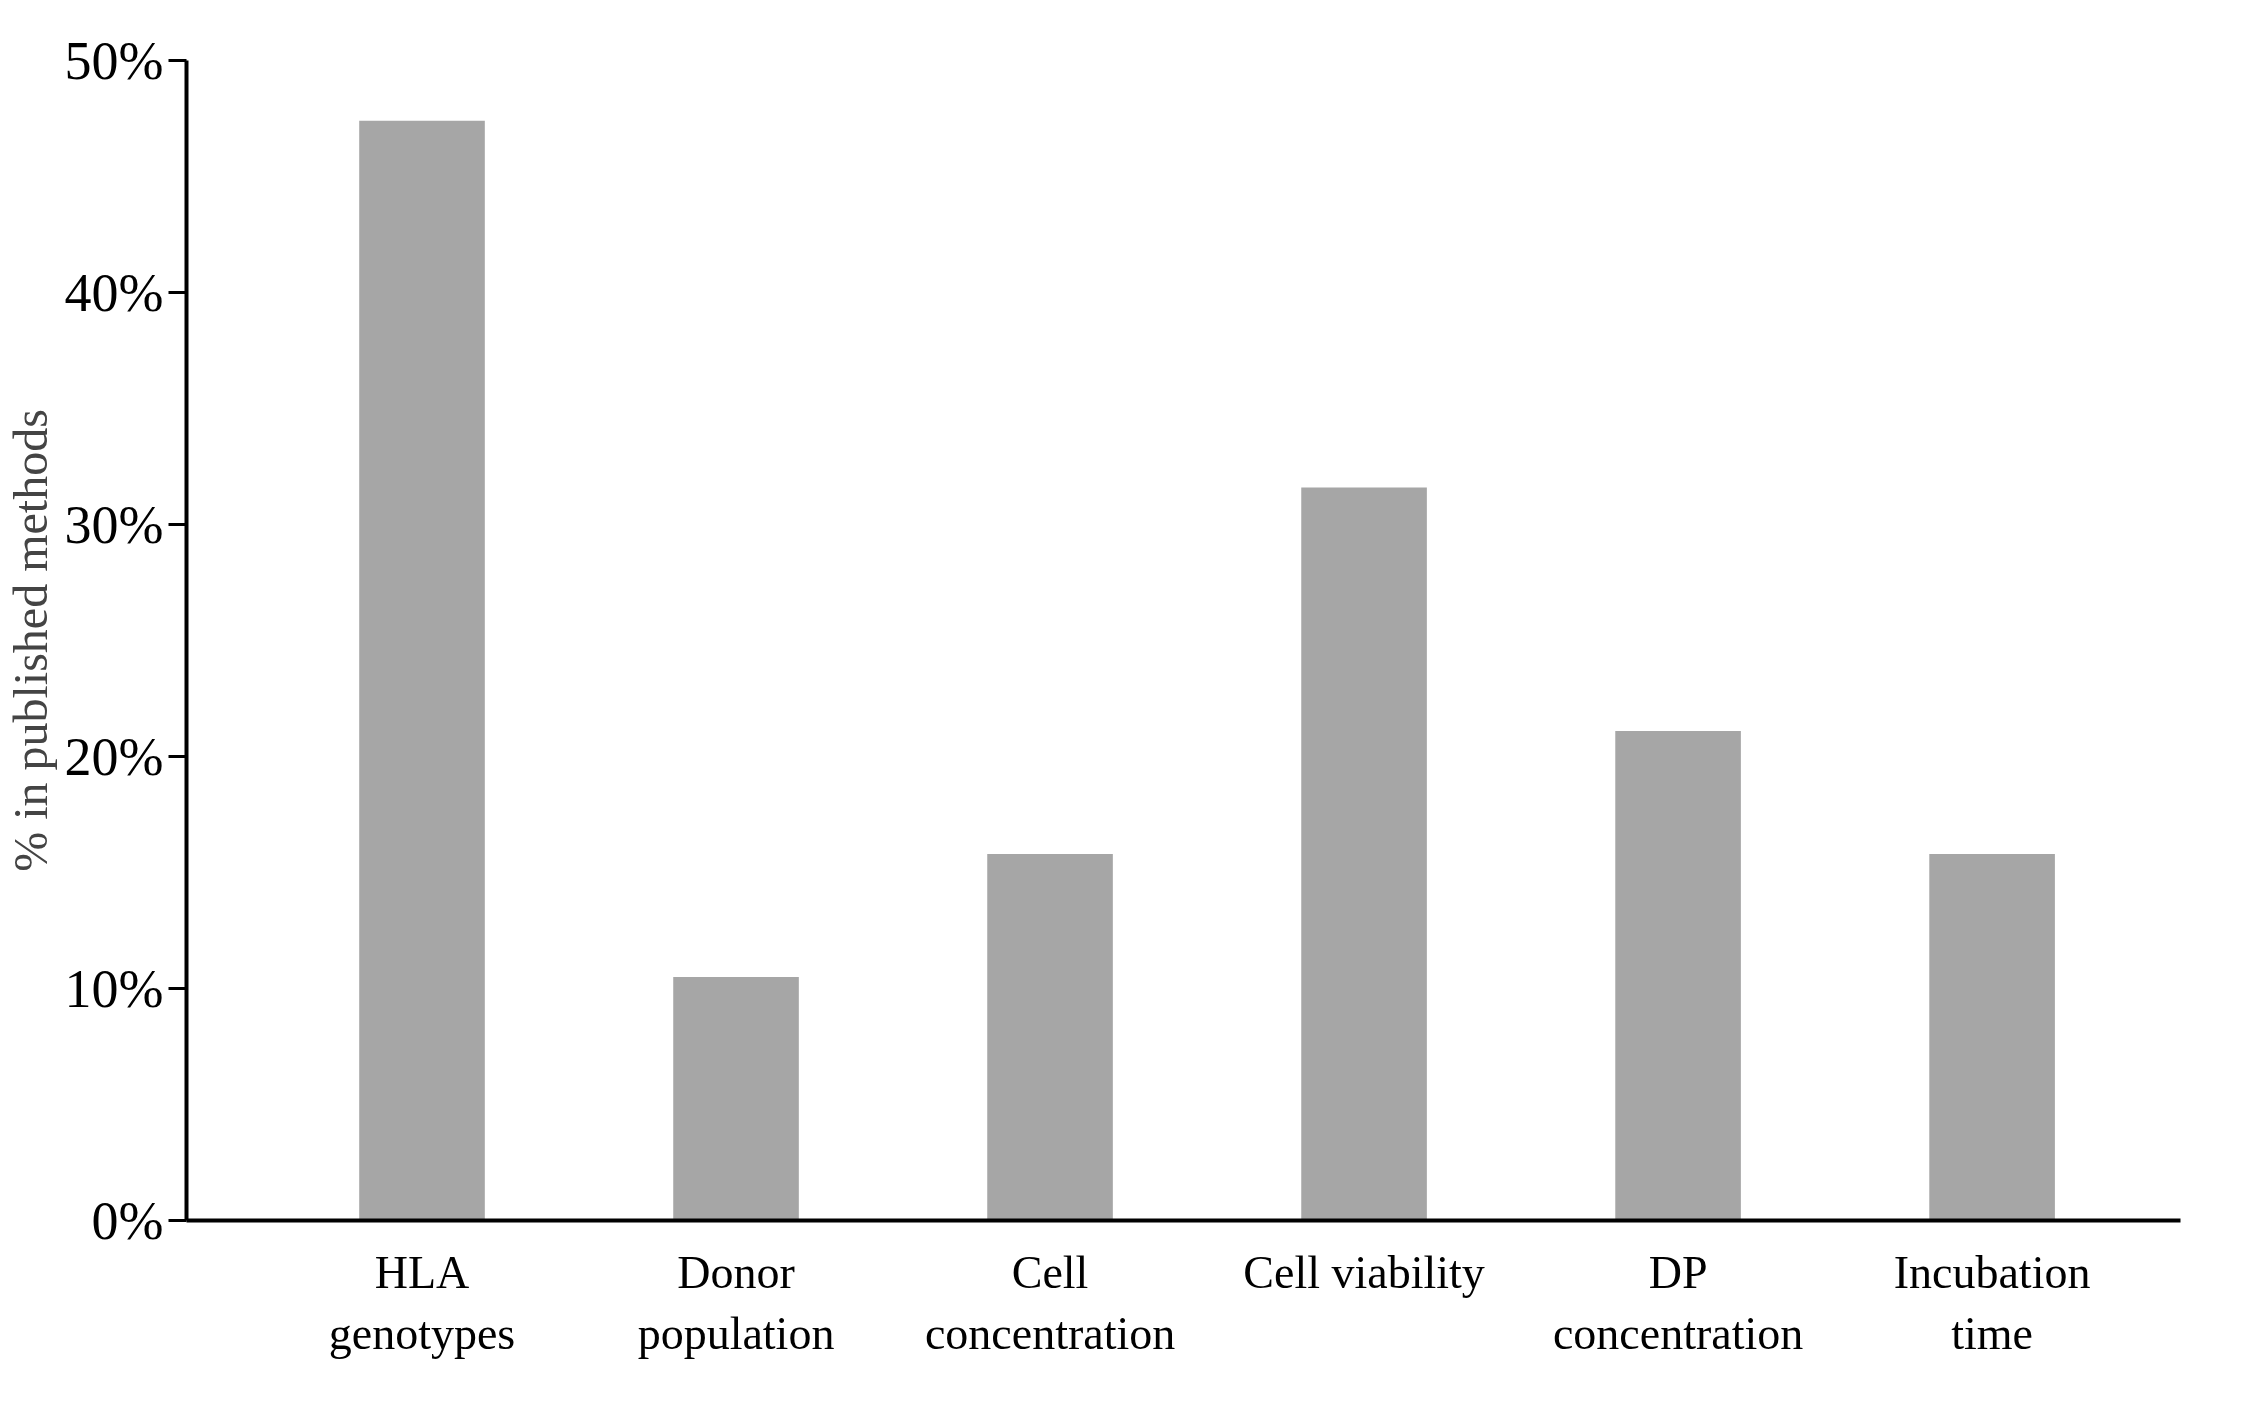 The width and height of the screenshot is (2267, 1410). What do you see at coordinates (114, 988) in the screenshot?
I see `y-tick-label: 10%` at bounding box center [114, 988].